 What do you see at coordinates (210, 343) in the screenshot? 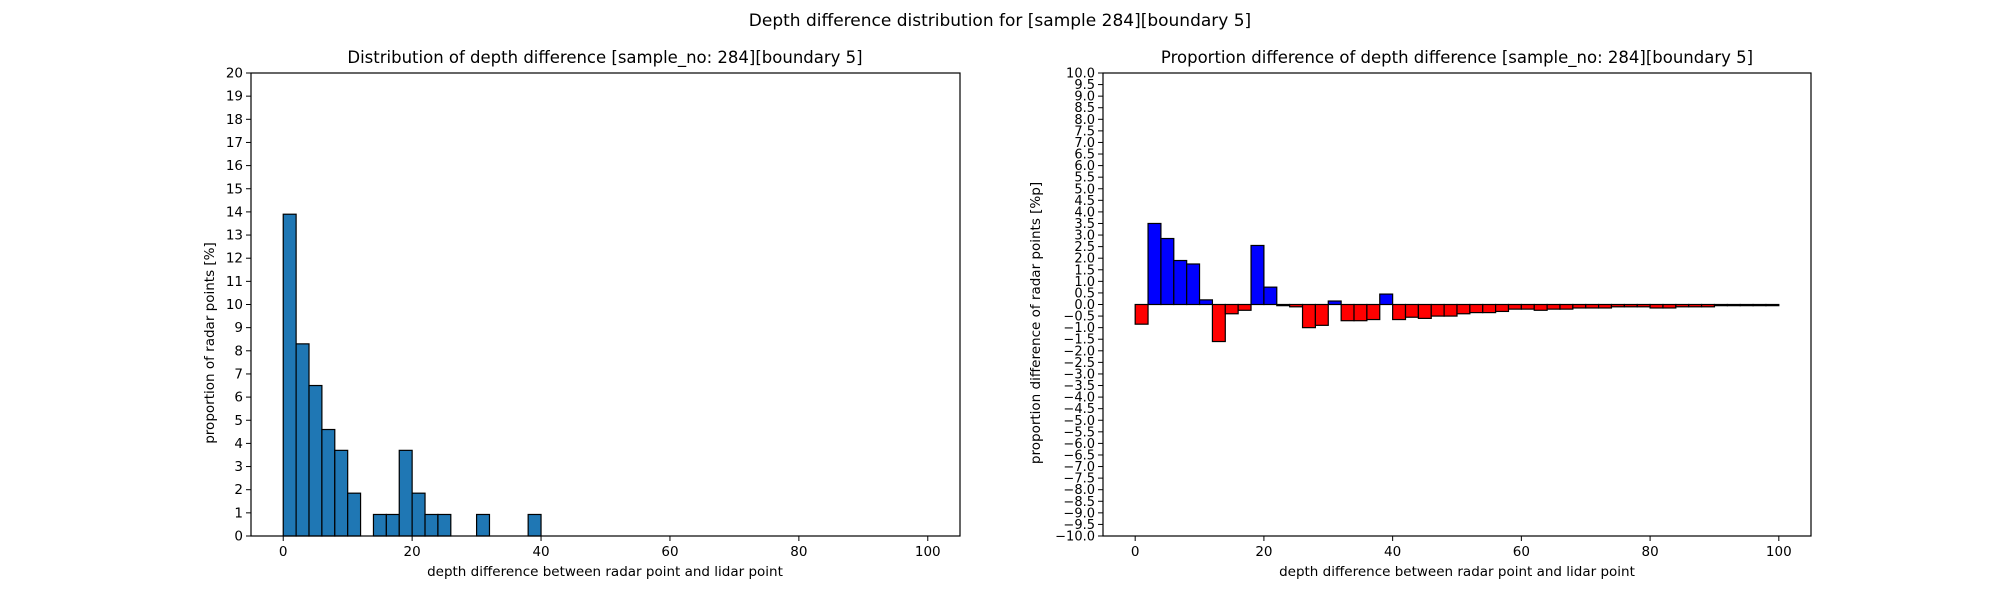
I see `left-chart-ylabel: proportion of radar points [%]` at bounding box center [210, 343].